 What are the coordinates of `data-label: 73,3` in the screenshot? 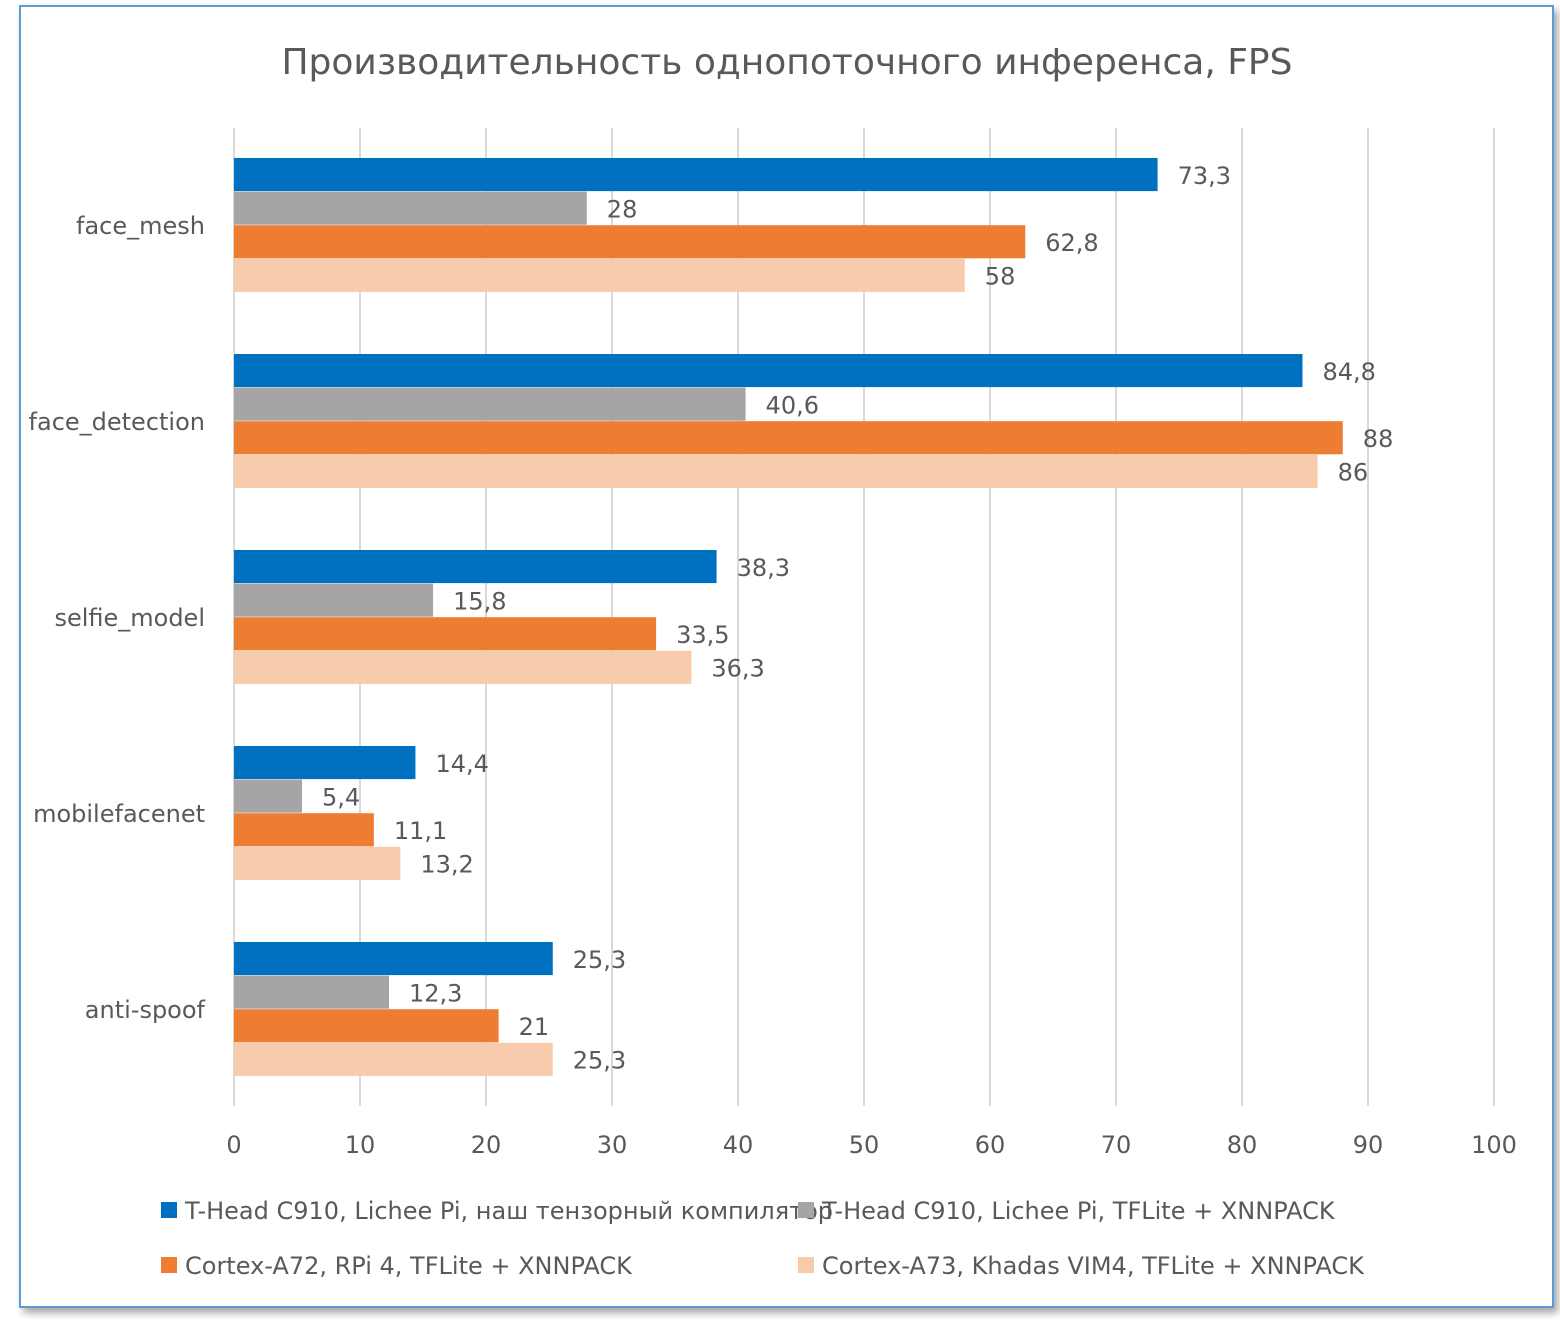 It's located at (1204, 176).